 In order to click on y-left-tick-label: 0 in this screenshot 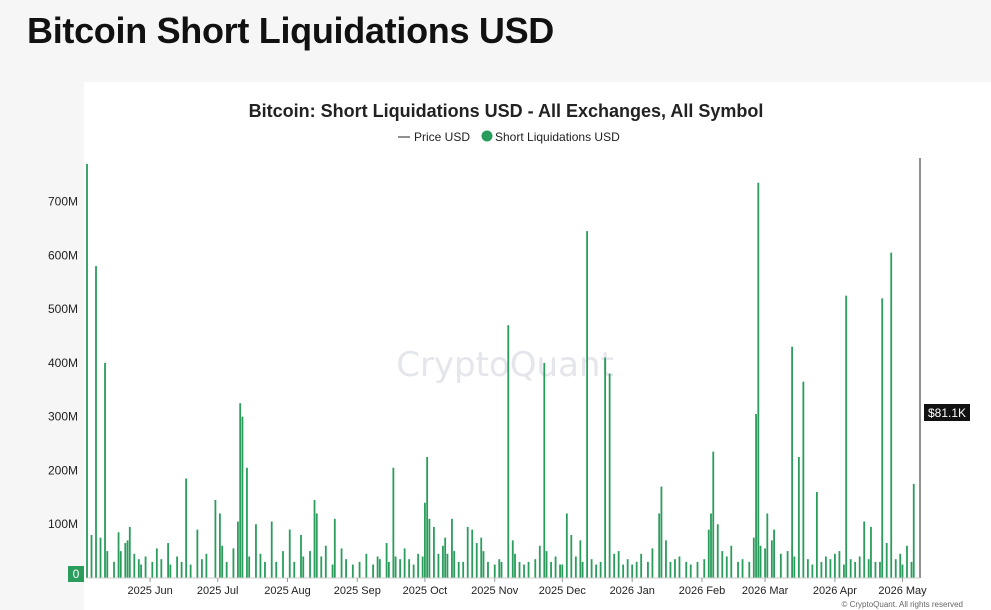, I will do `click(76, 574)`.